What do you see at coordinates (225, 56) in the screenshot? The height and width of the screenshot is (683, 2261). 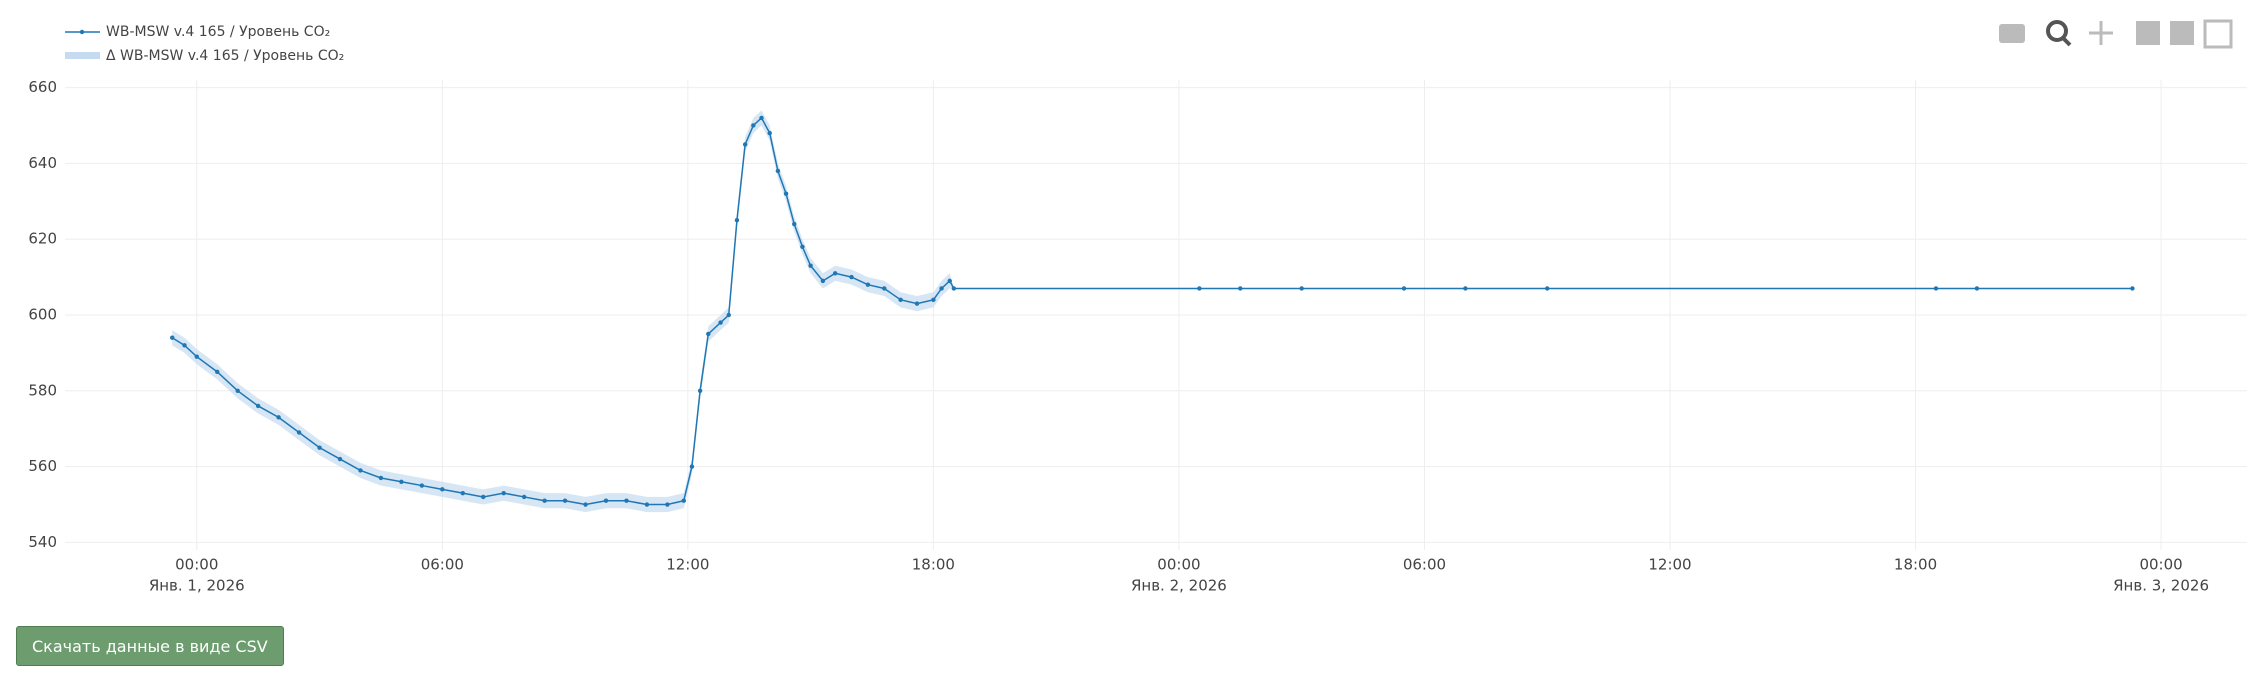 I see `legend-label: Δ WB-MSW v.4 165 / Уровень CO₂` at bounding box center [225, 56].